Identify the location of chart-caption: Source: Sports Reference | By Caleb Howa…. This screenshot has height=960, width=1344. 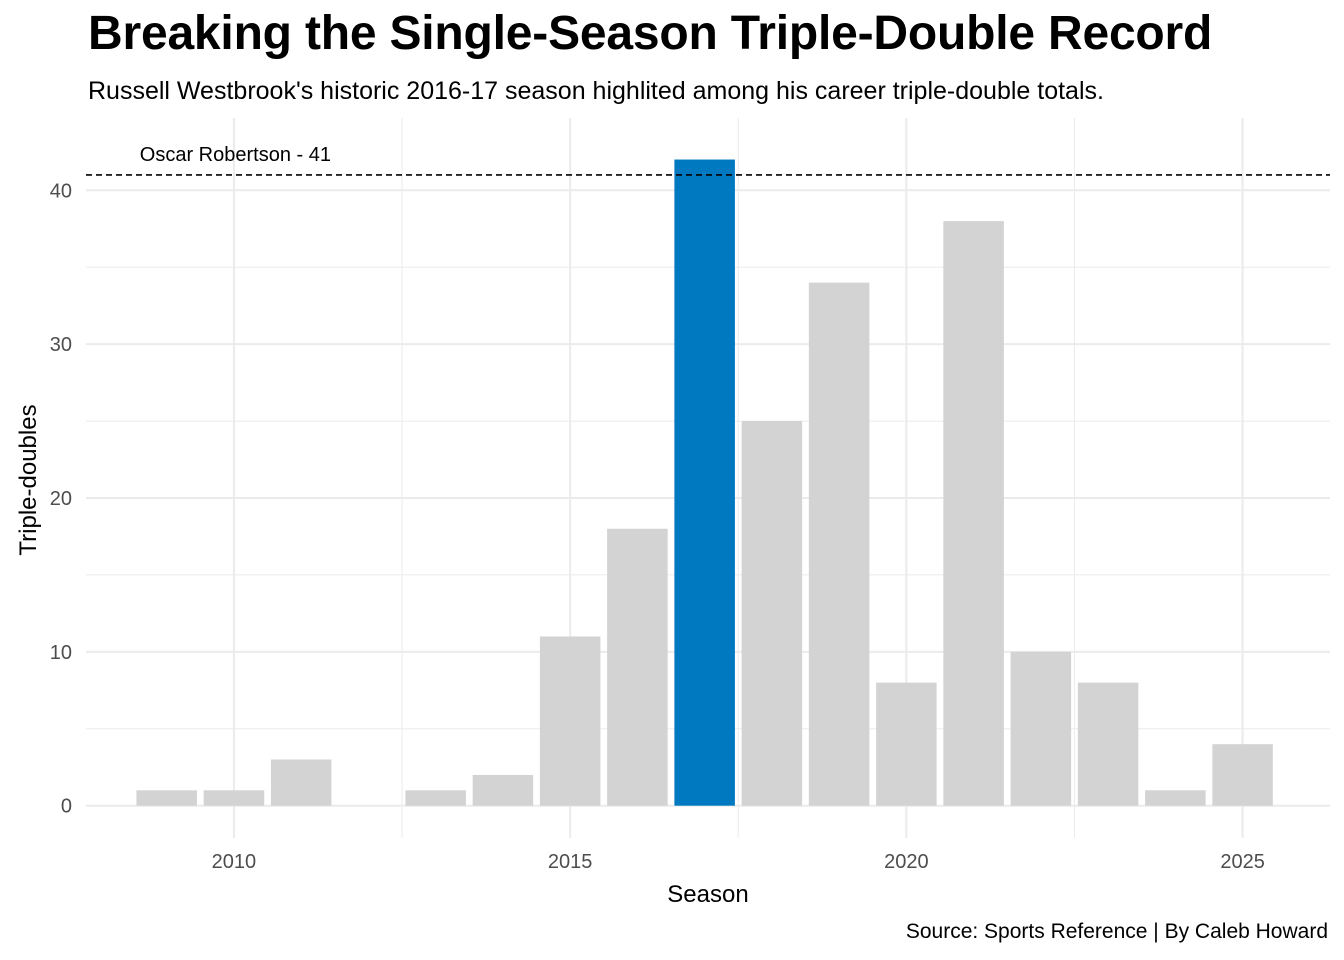
(1116, 931).